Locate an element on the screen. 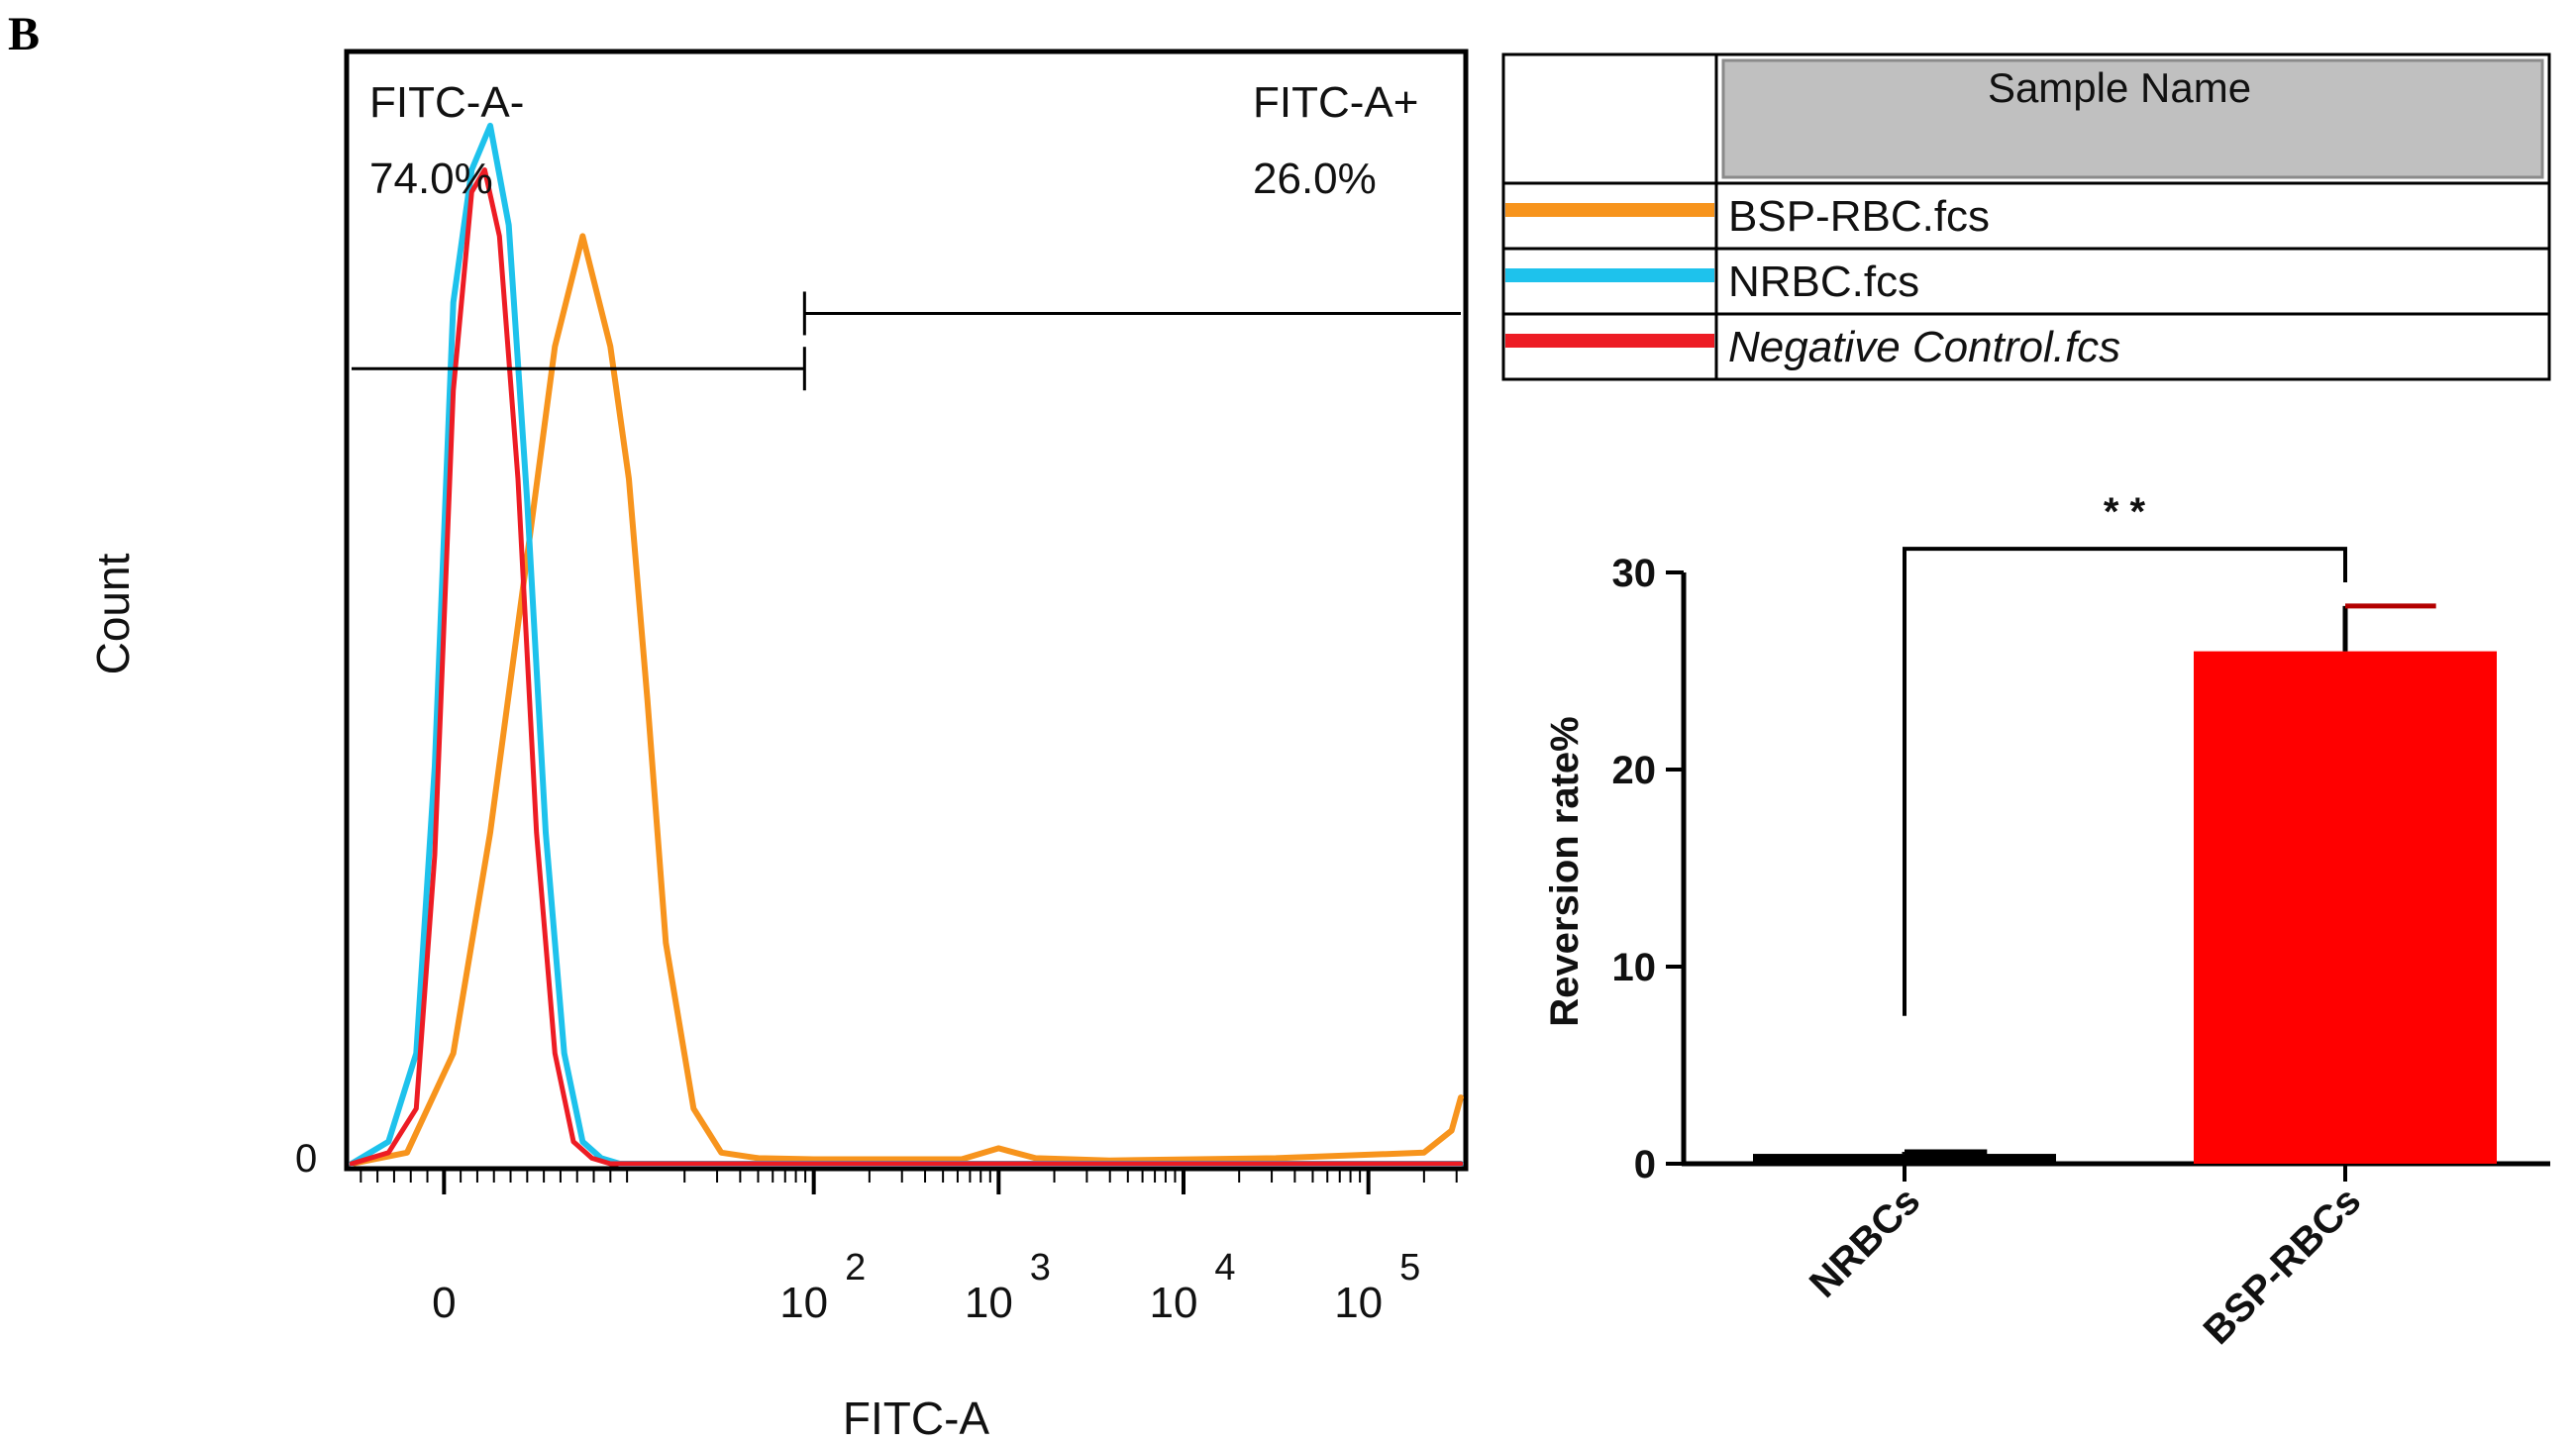 The height and width of the screenshot is (1444, 2576). bar-category-labels: NRBCs BSP-RBCs is located at coordinates (2086, 1266).